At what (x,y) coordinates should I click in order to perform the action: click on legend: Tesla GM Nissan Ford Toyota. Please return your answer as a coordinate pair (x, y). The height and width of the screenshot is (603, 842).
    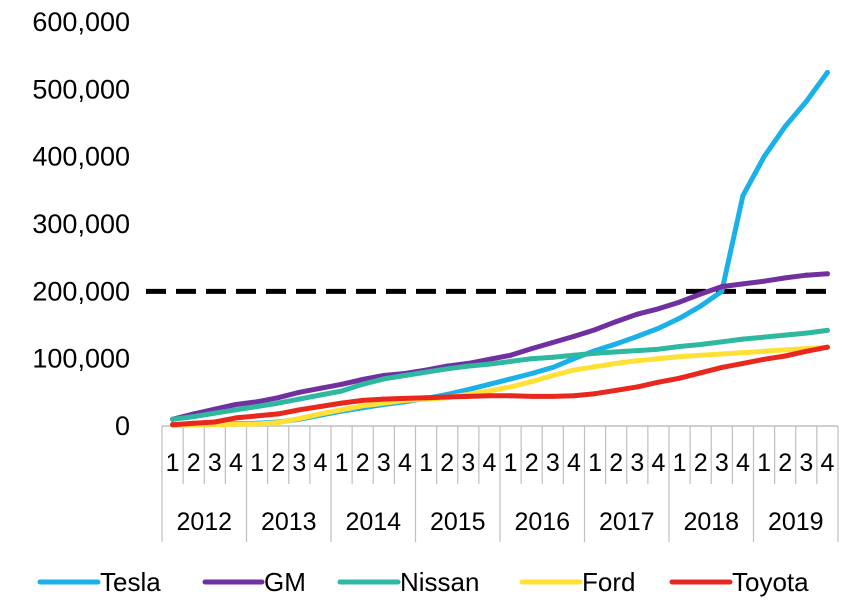
    Looking at the image, I should click on (423, 582).